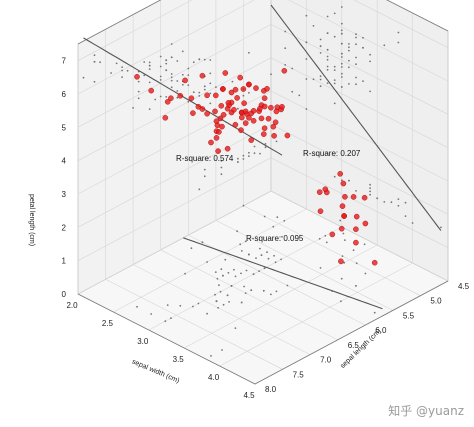  Describe the element at coordinates (426, 411) in the screenshot. I see `watermark: 知乎 @yuanz` at that location.